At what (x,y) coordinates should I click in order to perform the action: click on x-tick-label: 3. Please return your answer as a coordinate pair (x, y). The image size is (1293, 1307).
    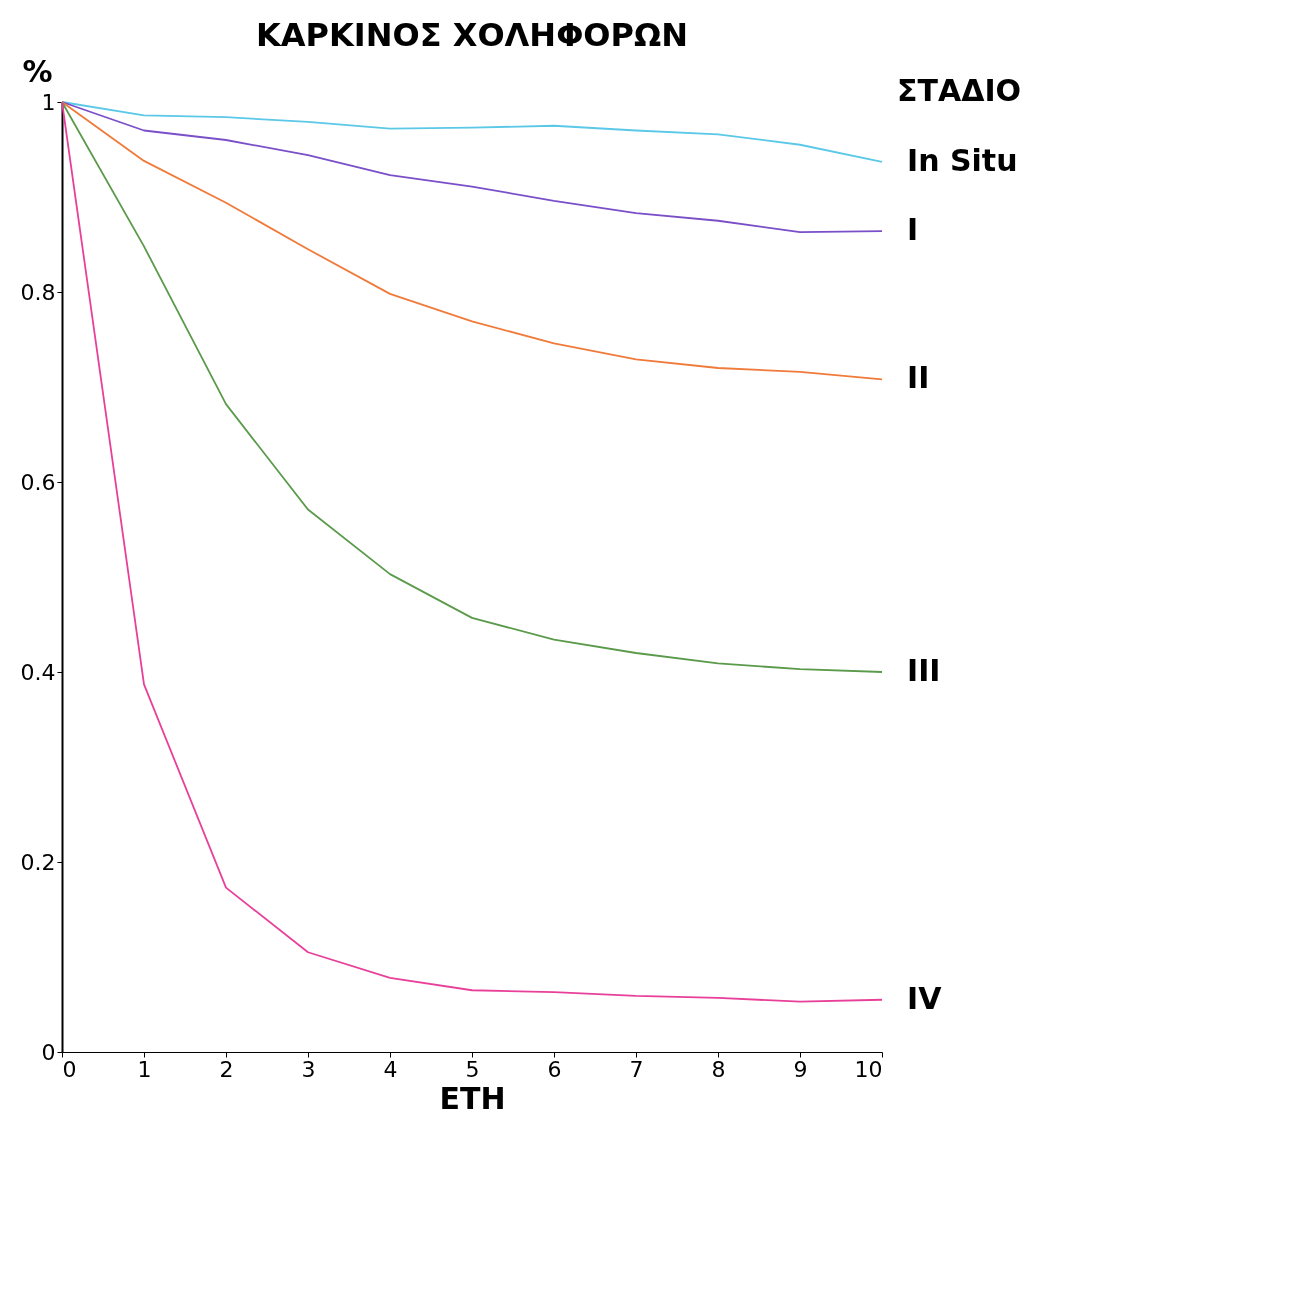
    Looking at the image, I should click on (308, 1069).